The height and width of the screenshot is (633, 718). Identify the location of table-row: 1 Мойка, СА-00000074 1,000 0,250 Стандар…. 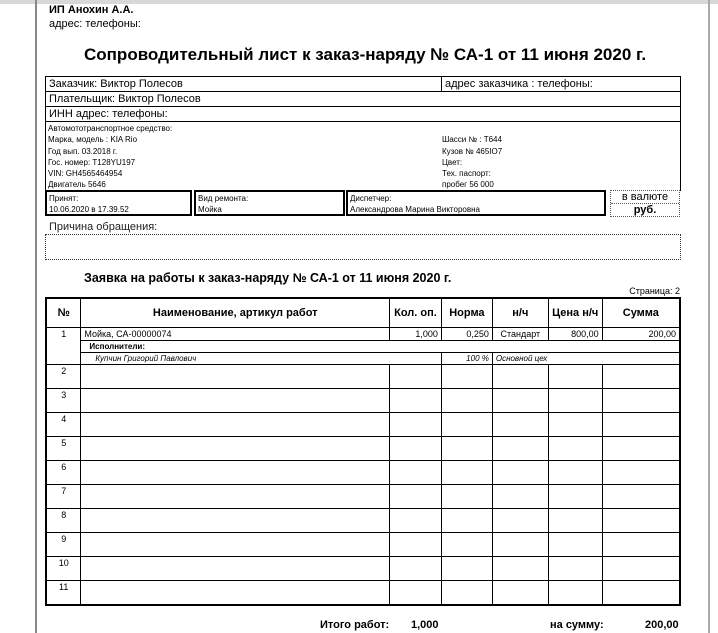
(363, 345).